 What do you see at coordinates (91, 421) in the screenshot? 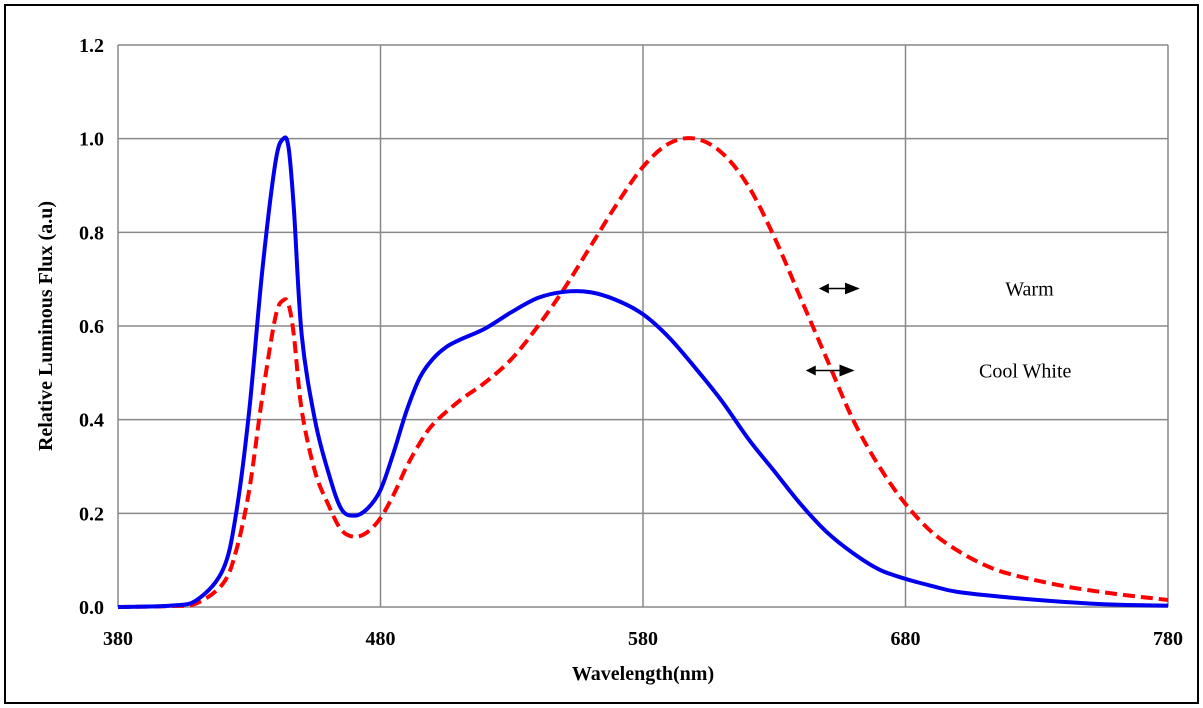
I see `y-tick-label: 0.4` at bounding box center [91, 421].